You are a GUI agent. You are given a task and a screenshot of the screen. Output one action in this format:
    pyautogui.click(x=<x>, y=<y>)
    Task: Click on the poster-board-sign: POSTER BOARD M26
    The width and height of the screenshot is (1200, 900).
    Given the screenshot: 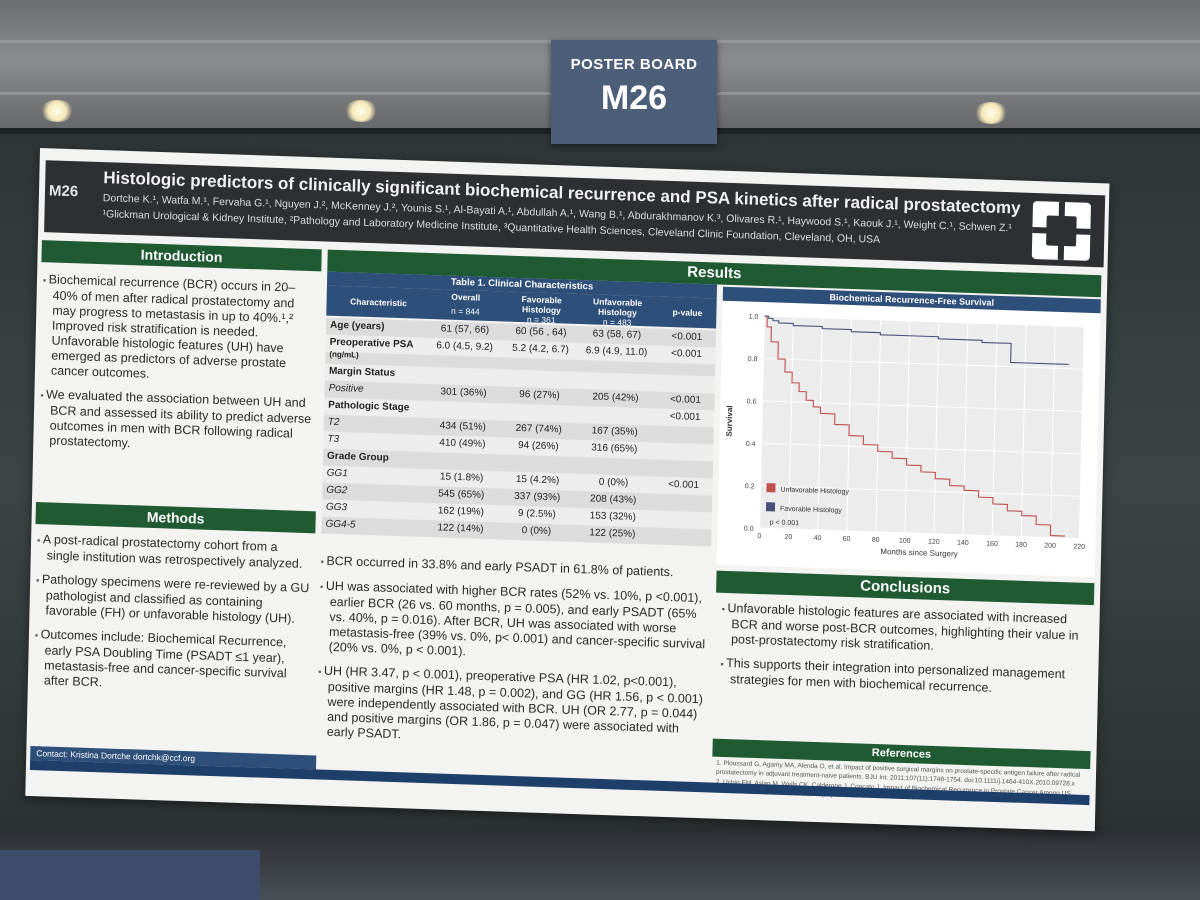 What is the action you would take?
    pyautogui.click(x=634, y=92)
    